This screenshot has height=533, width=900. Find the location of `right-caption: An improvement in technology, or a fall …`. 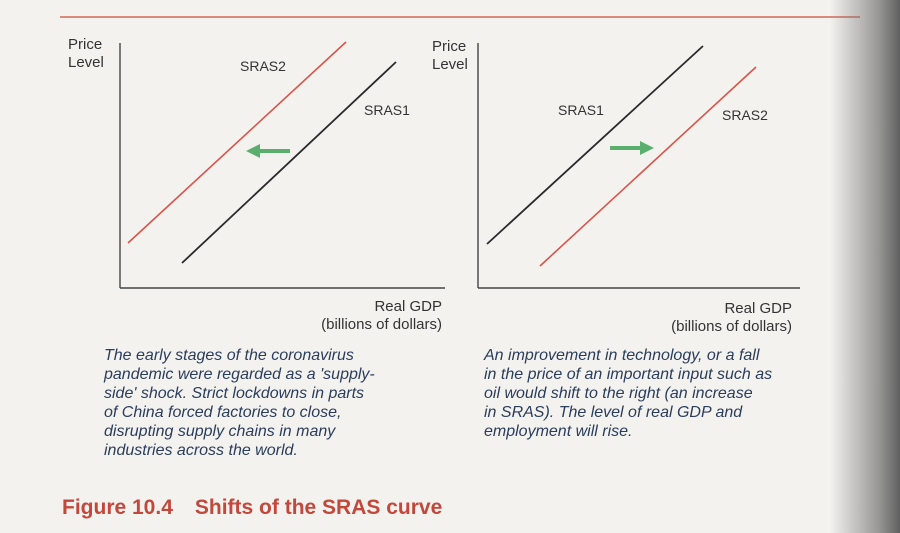

right-caption: An improvement in technology, or a fall … is located at coordinates (628, 393).